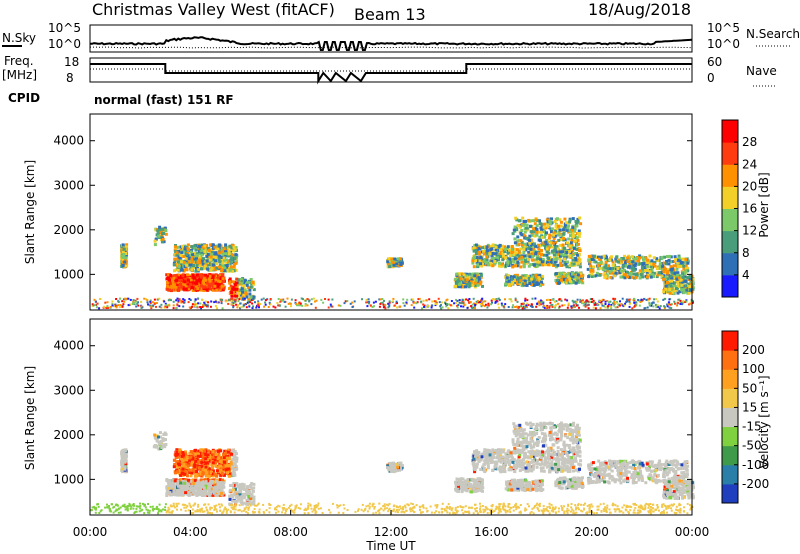 This screenshot has width=800, height=554. Describe the element at coordinates (24, 98) in the screenshot. I see `cpid-label: CPID` at that location.